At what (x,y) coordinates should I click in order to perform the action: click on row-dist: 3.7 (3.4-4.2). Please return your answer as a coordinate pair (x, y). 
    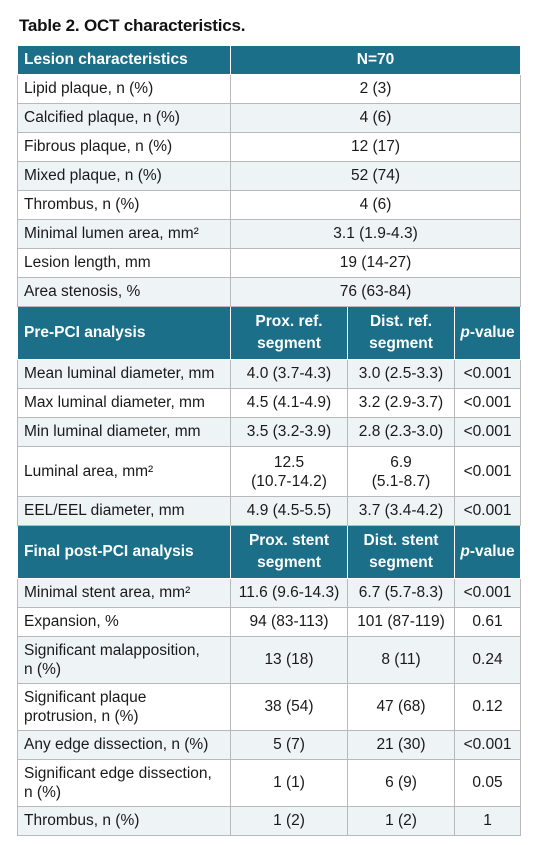
    Looking at the image, I should click on (401, 511).